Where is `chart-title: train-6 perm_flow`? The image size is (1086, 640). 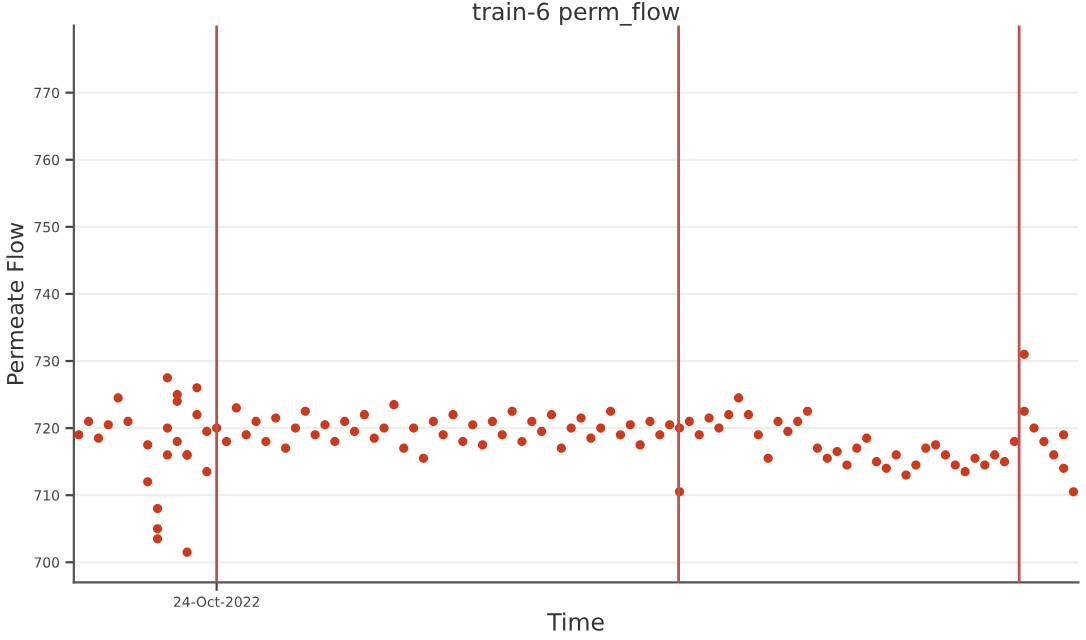 chart-title: train-6 perm_flow is located at coordinates (576, 14).